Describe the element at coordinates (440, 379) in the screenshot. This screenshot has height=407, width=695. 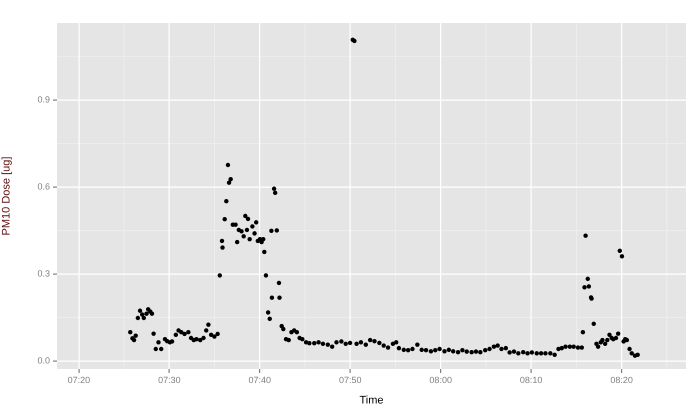
I see `x-tick-label: 08:00` at that location.